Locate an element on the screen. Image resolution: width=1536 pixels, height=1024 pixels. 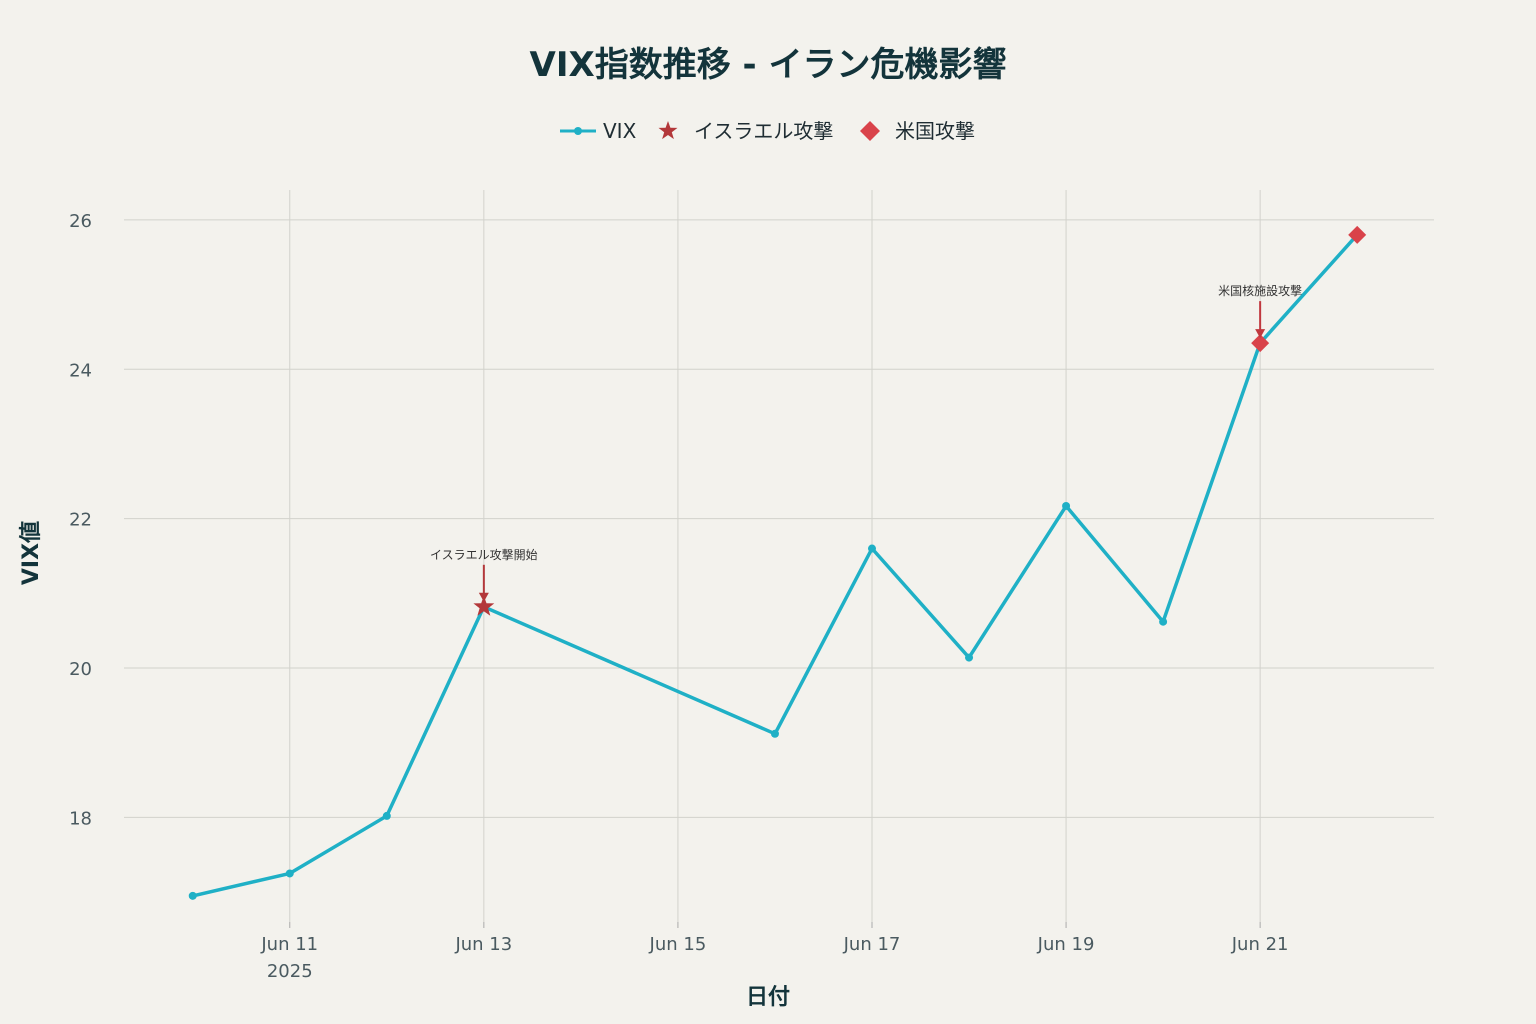
y-axis-title: VIX値 is located at coordinates (31, 553).